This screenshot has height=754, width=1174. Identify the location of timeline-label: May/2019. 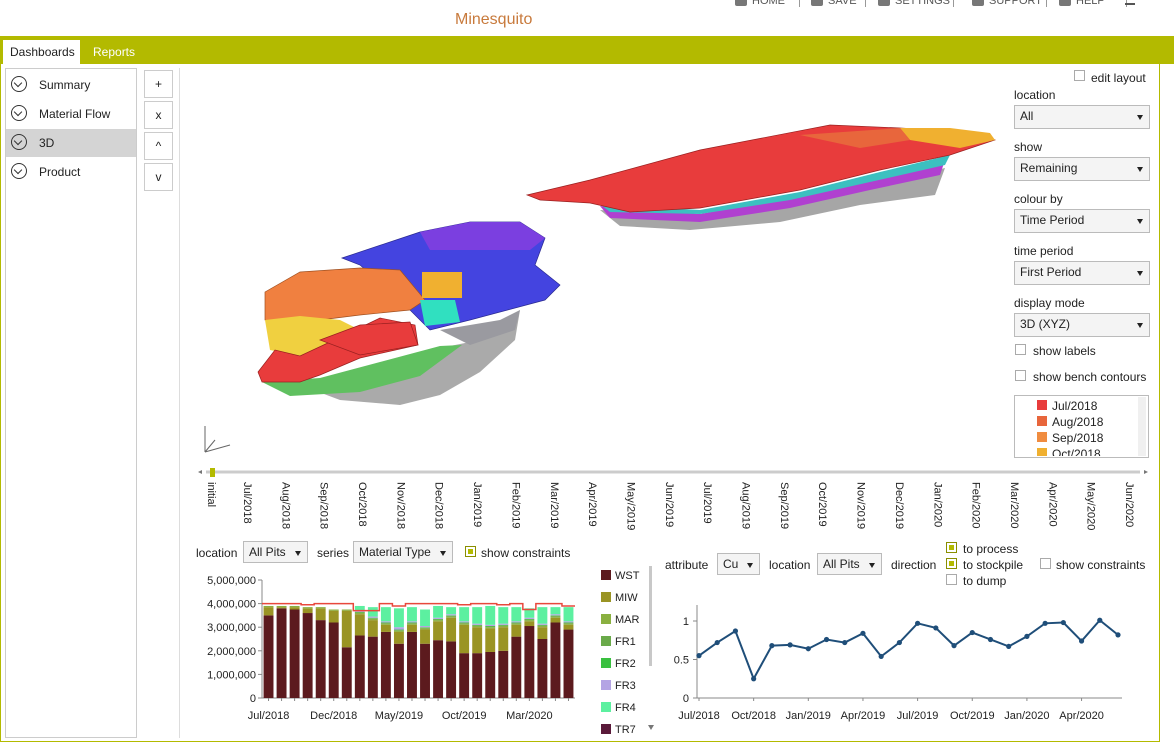
(630, 506).